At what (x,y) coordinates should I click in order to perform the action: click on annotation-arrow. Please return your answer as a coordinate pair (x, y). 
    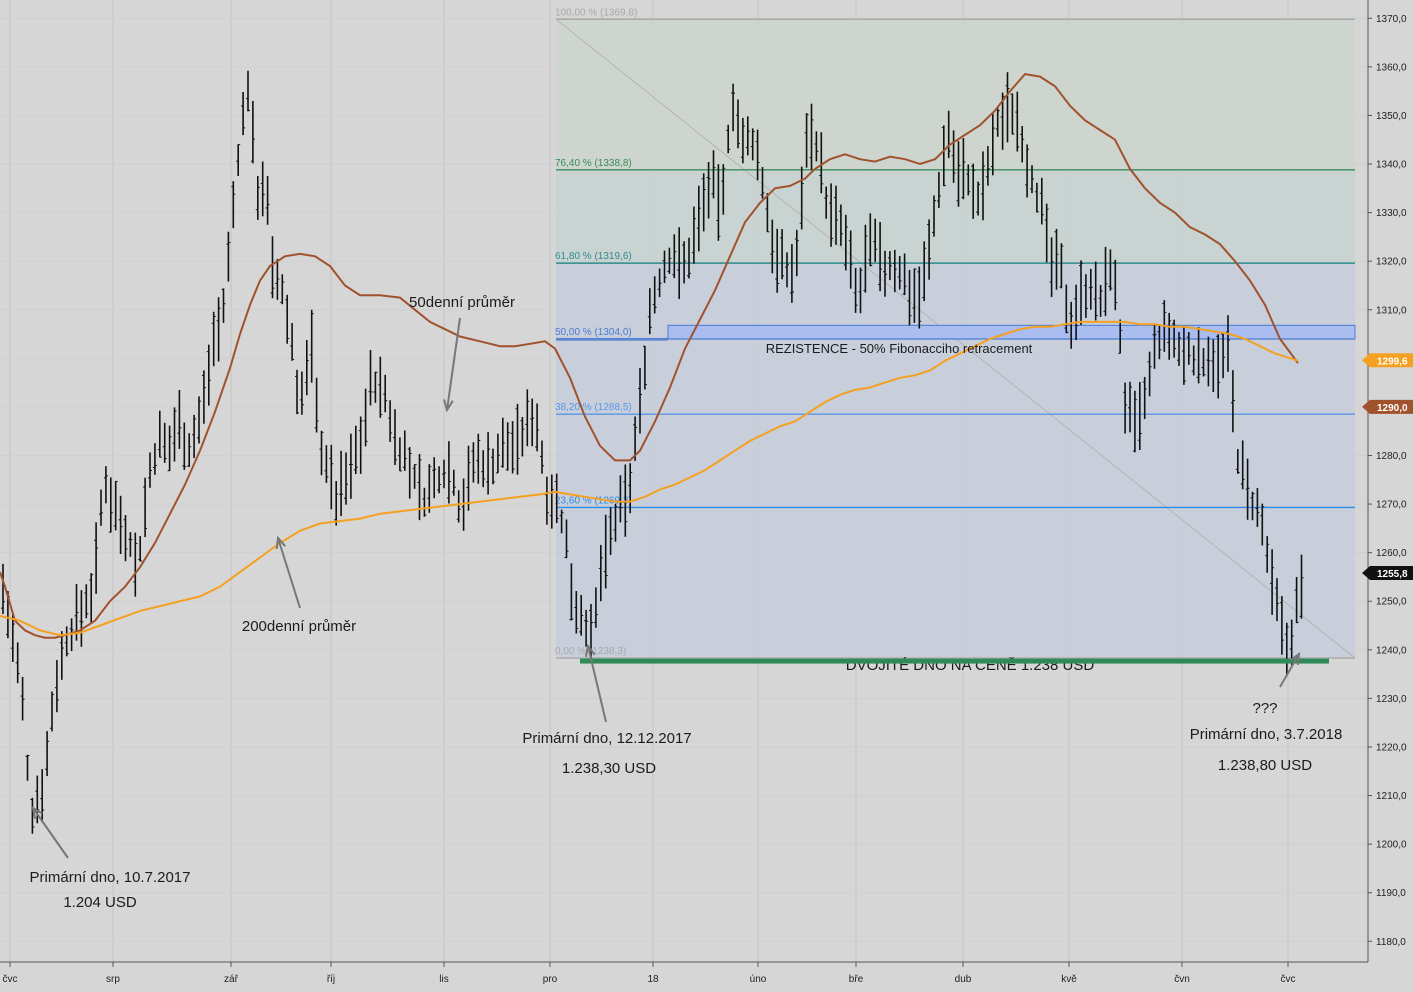
    Looking at the image, I should click on (50, 832).